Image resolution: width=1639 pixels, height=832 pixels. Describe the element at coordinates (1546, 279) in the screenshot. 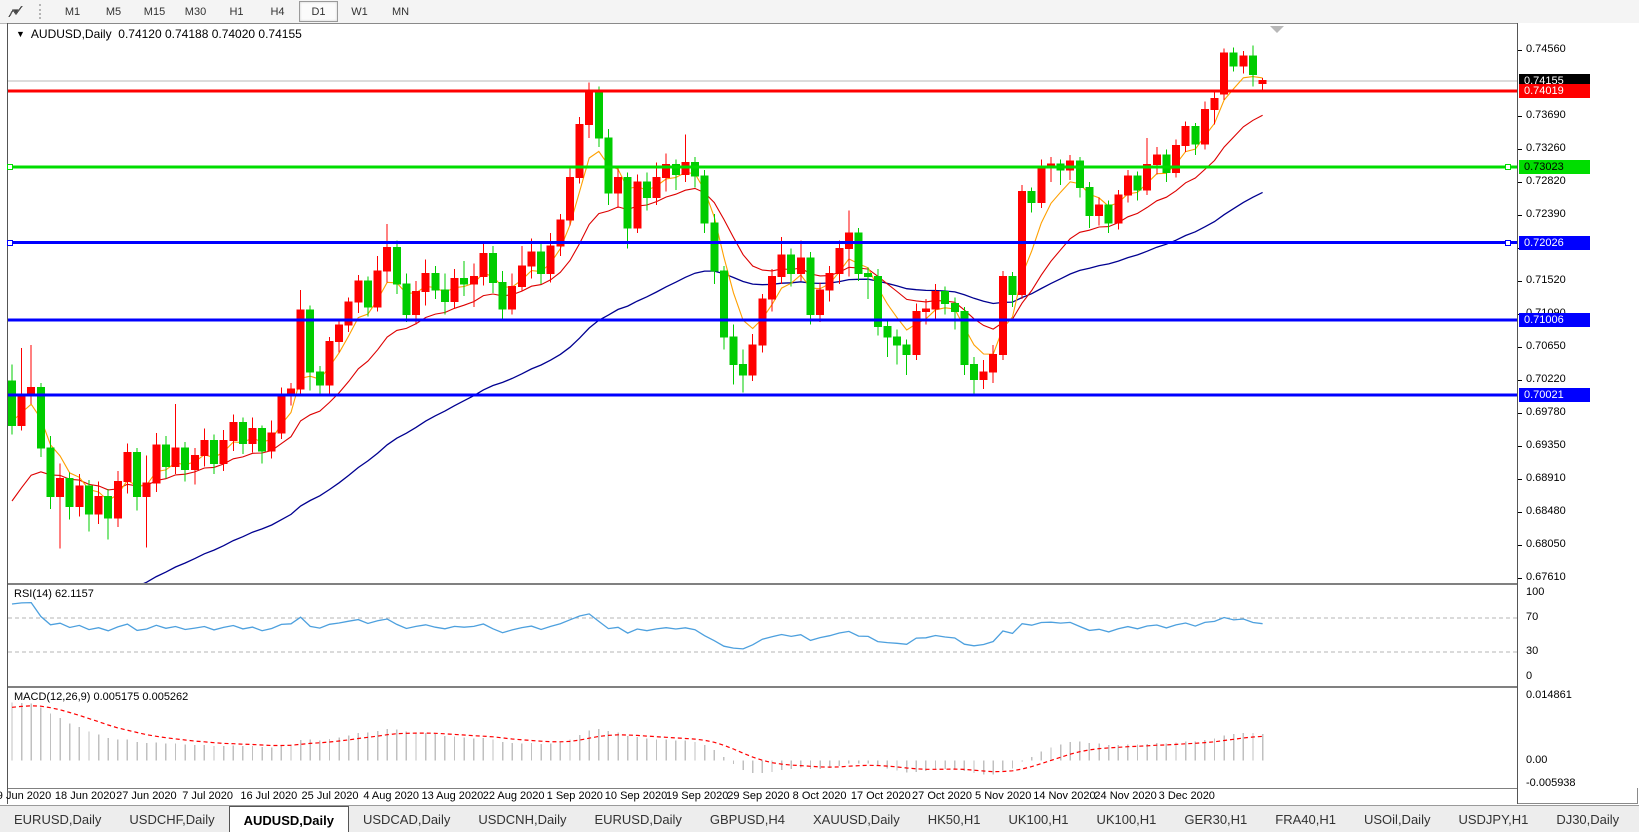

I see `price-tick-label: 0.71520` at that location.